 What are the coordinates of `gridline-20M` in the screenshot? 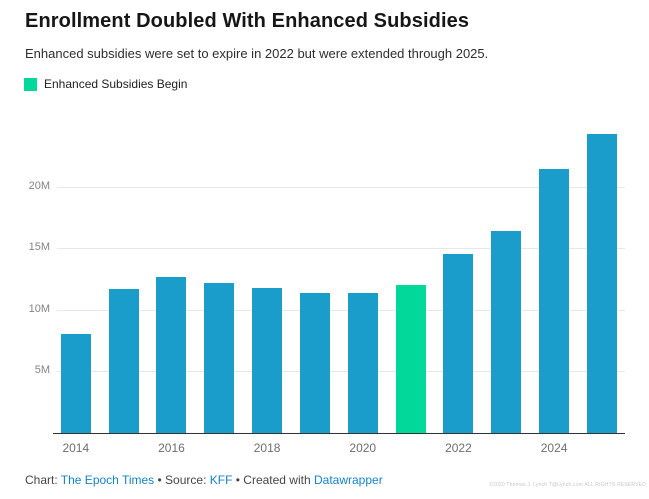 It's located at (341, 187).